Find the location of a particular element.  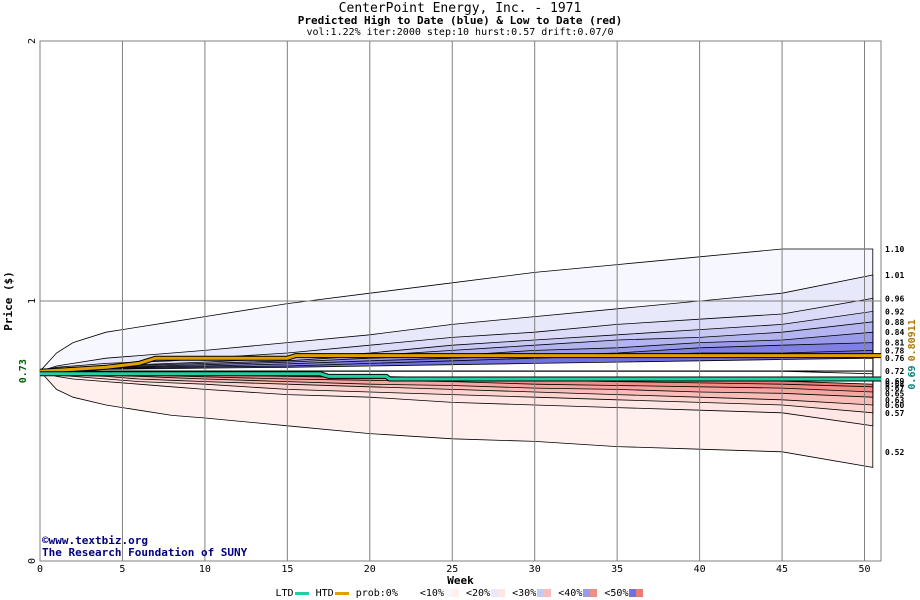

y-axis-title: Price ($) is located at coordinates (8, 301).